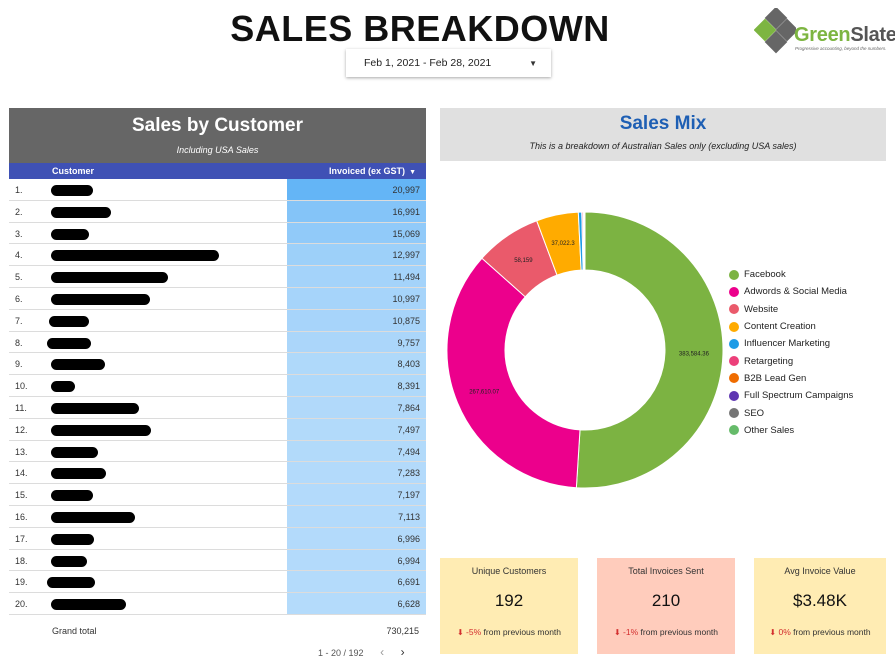 The image size is (895, 667). What do you see at coordinates (649, 350) in the screenshot?
I see `donut-slice-facebook` at bounding box center [649, 350].